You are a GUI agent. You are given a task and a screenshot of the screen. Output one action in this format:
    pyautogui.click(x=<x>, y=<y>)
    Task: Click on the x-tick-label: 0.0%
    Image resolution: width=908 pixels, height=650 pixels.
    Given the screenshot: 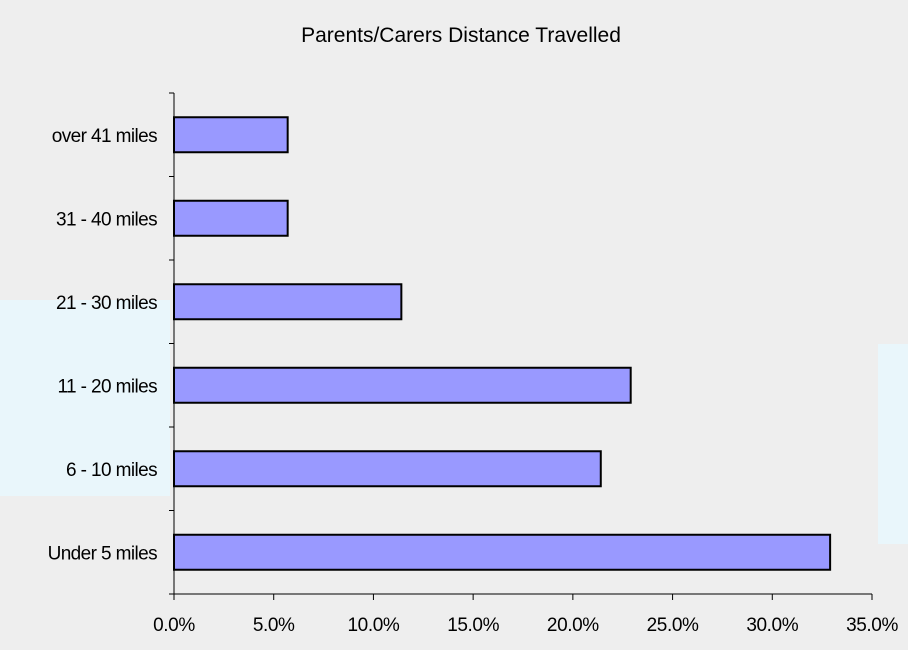 What is the action you would take?
    pyautogui.click(x=174, y=625)
    